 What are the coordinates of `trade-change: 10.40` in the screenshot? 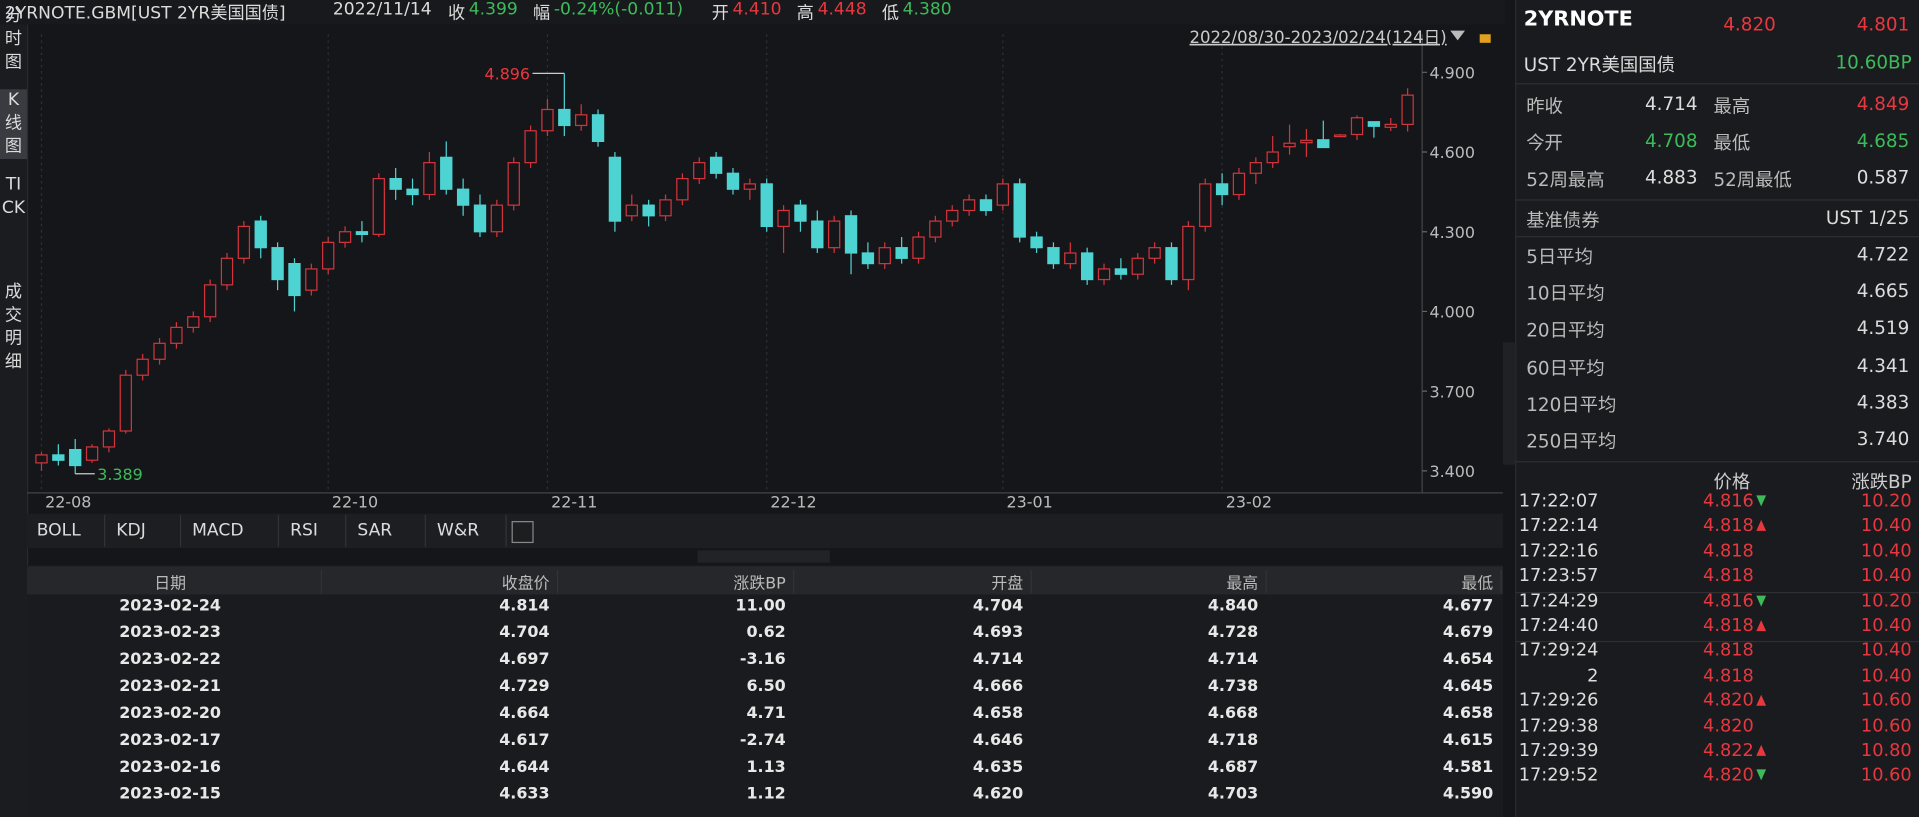 It's located at (1886, 551).